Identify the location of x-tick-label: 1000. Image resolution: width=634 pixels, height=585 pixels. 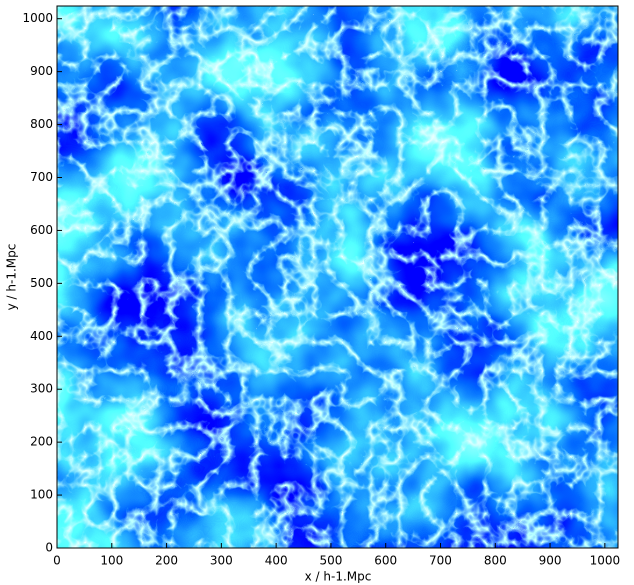
(605, 561).